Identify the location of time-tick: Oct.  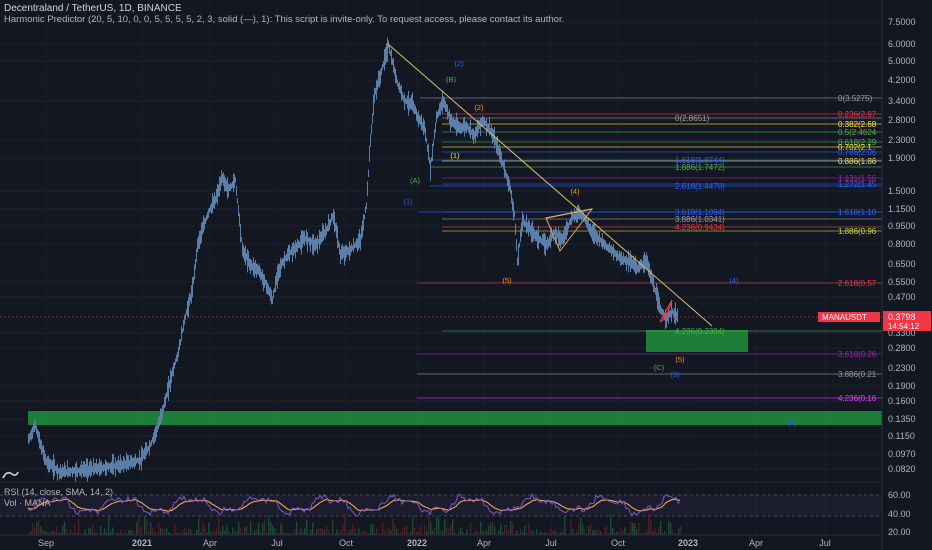
(618, 543).